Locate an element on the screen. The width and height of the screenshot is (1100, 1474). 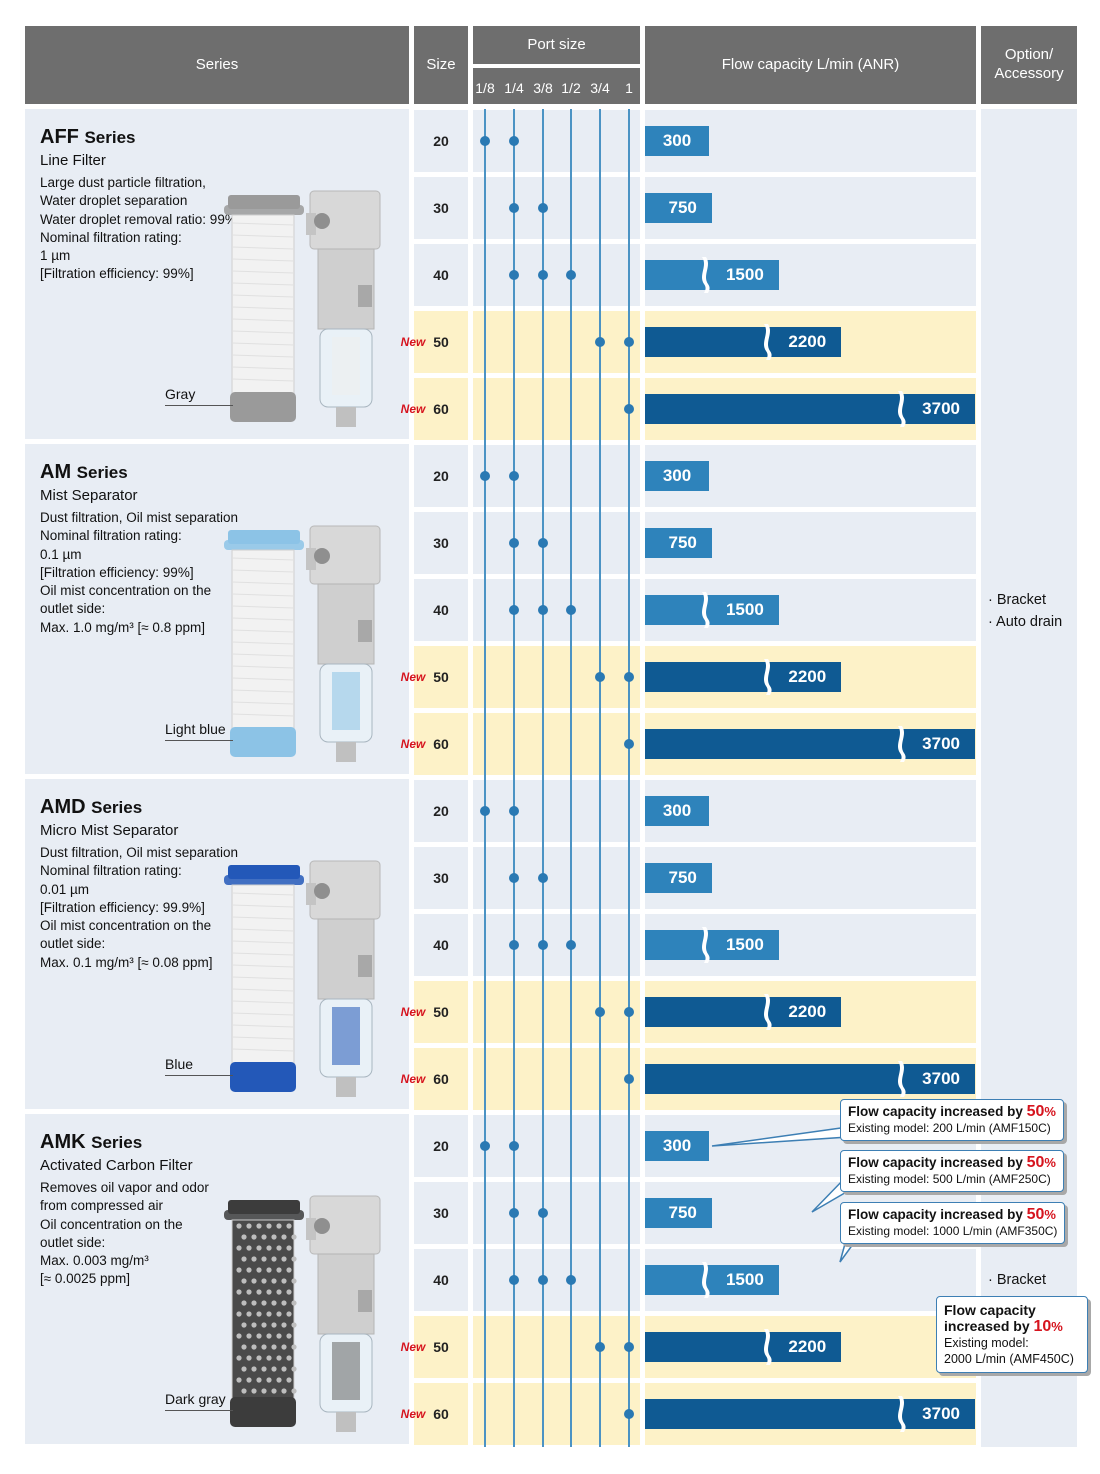
colour-label-leader is located at coordinates (199, 1410).